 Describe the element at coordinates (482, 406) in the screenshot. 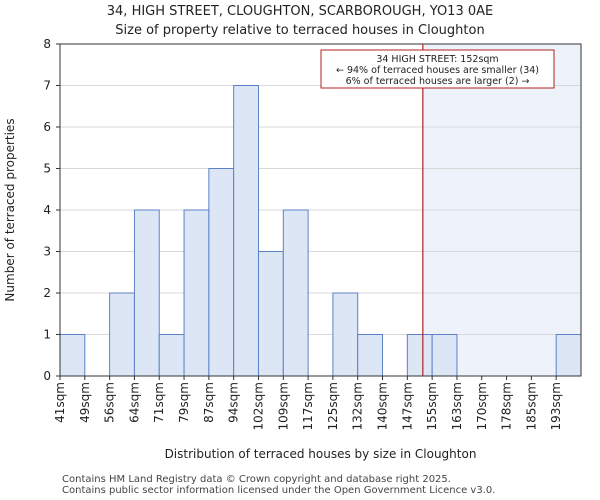

I see `x-tick-label: 170sqm` at that location.